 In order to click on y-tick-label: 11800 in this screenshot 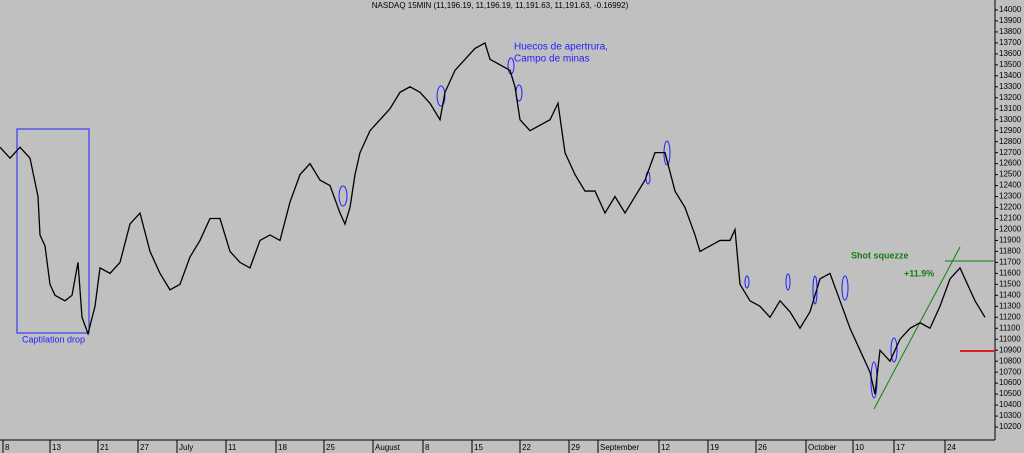, I will do `click(1010, 251)`.